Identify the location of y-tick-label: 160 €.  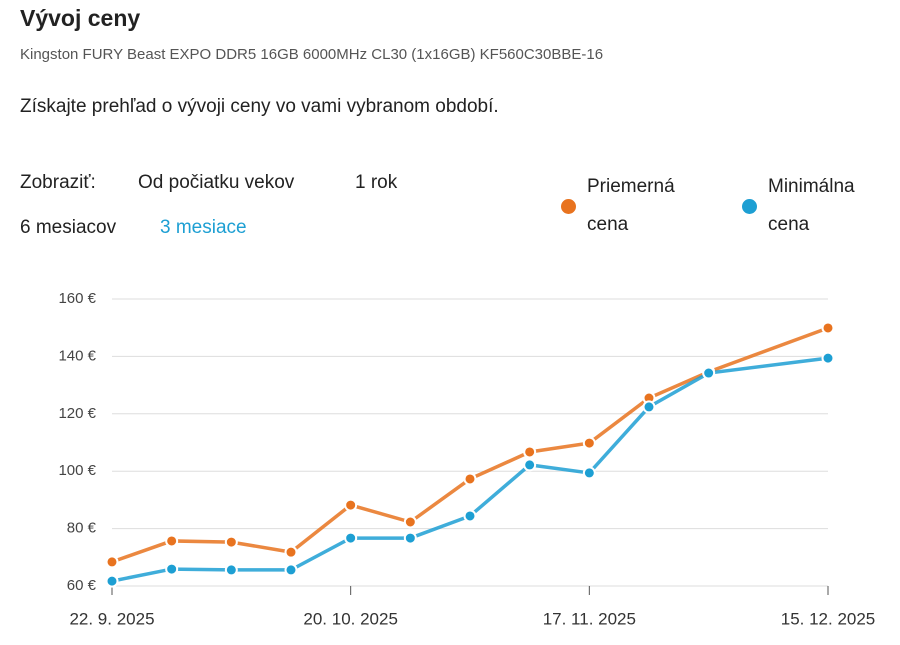
(77, 298).